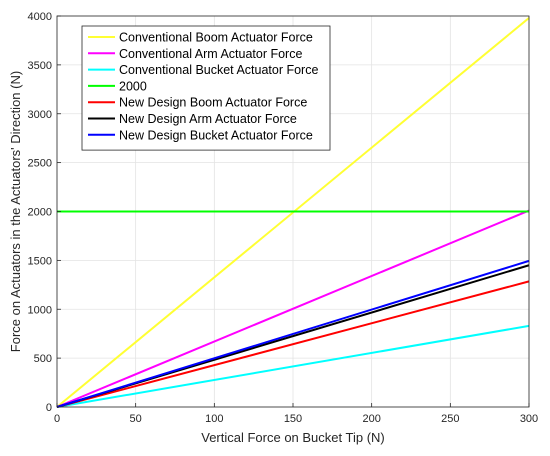  What do you see at coordinates (49, 408) in the screenshot?
I see `y-tick-label: 0` at bounding box center [49, 408].